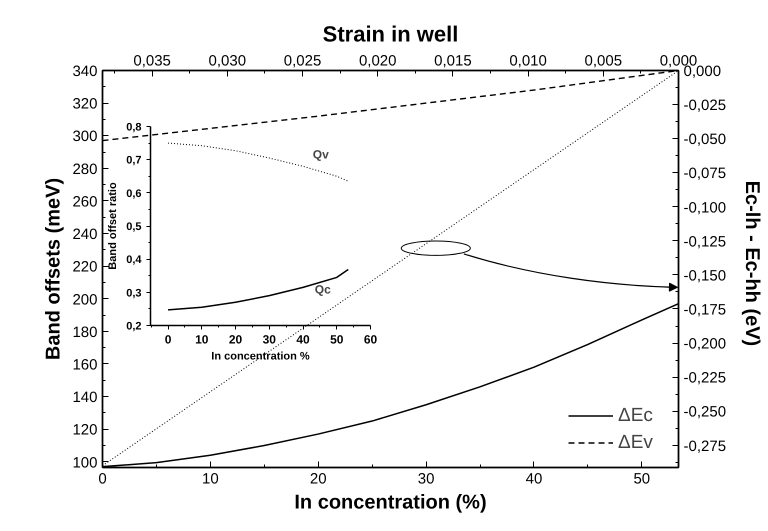 The height and width of the screenshot is (531, 768). I want to click on y2-tick-label: -0,050, so click(705, 139).